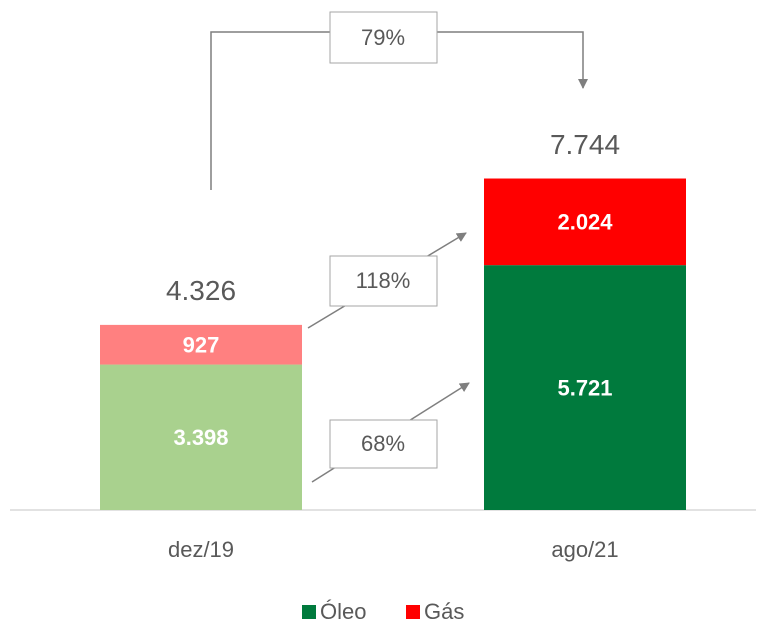  I want to click on data-label: 5.721, so click(584, 387).